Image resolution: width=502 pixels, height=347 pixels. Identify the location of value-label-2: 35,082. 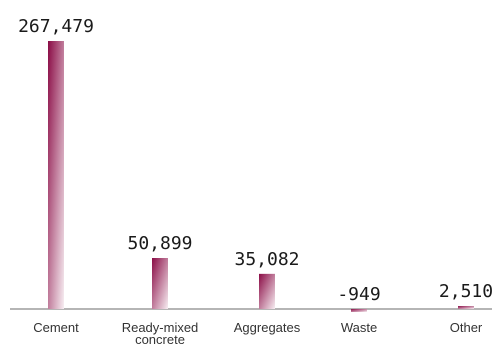
(266, 259).